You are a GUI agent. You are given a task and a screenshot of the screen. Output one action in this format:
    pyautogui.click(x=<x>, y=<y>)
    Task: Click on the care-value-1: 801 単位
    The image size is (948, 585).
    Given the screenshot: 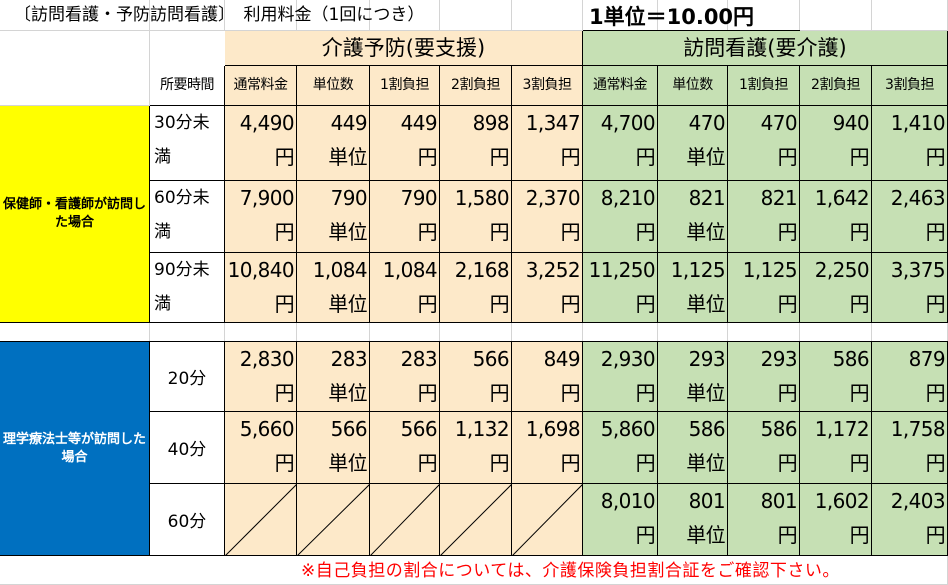 What is the action you would take?
    pyautogui.click(x=693, y=520)
    